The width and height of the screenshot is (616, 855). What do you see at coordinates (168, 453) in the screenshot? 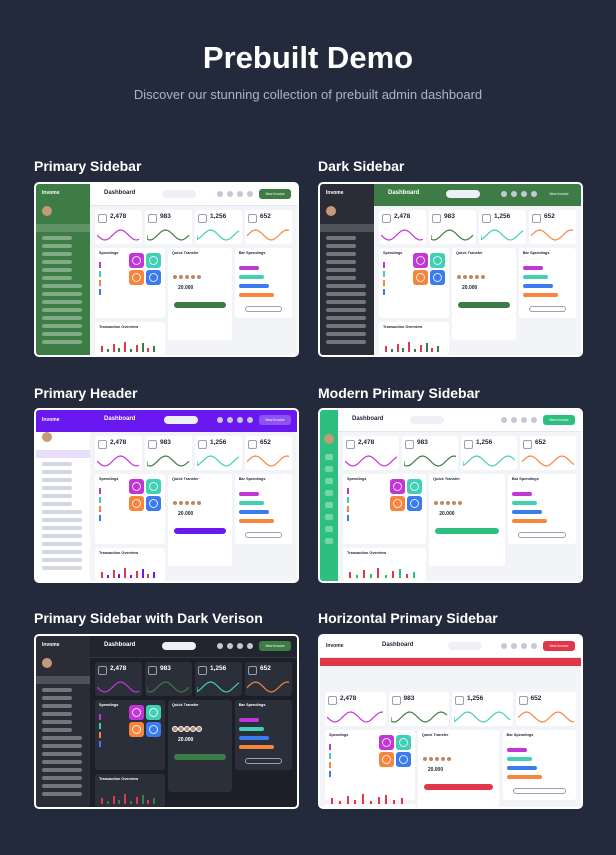
I see `stat-card: 983` at bounding box center [168, 453].